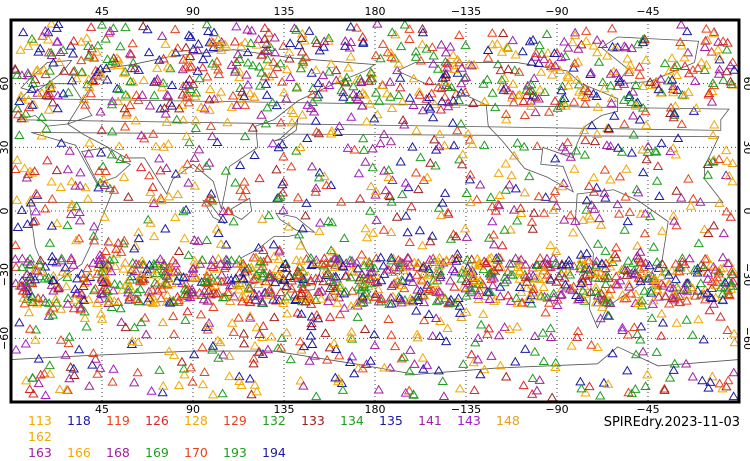  Describe the element at coordinates (193, 11) in the screenshot. I see `top-lon-label: 90` at that location.